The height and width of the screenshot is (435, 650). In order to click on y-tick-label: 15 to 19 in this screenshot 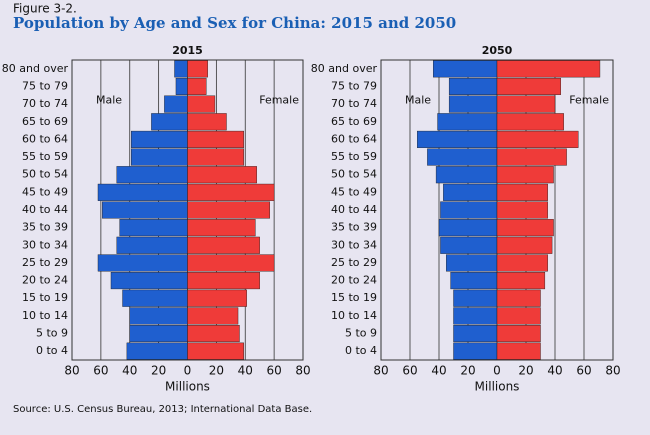, I will do `click(354, 297)`.